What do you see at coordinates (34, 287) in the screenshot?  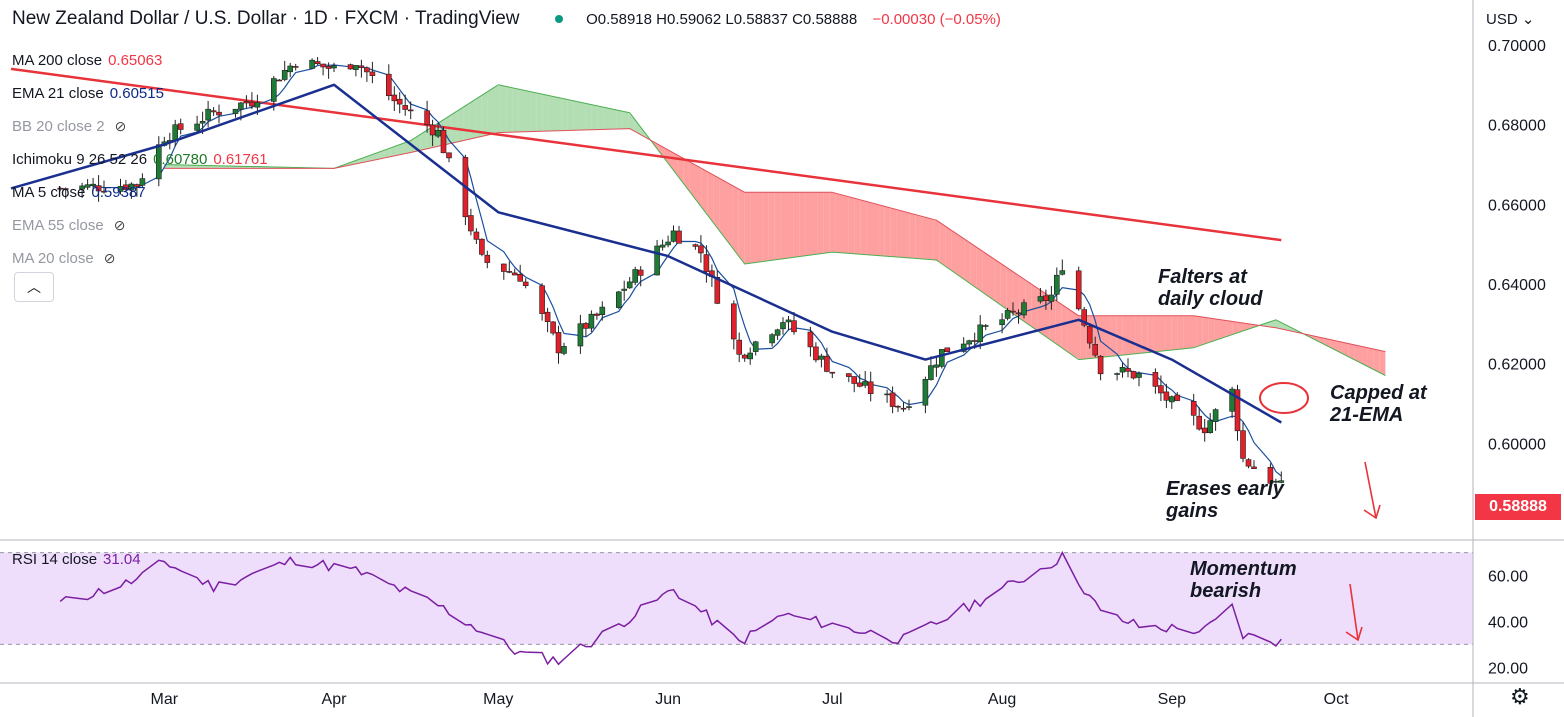 I see `collapse-legend-button: ︿` at bounding box center [34, 287].